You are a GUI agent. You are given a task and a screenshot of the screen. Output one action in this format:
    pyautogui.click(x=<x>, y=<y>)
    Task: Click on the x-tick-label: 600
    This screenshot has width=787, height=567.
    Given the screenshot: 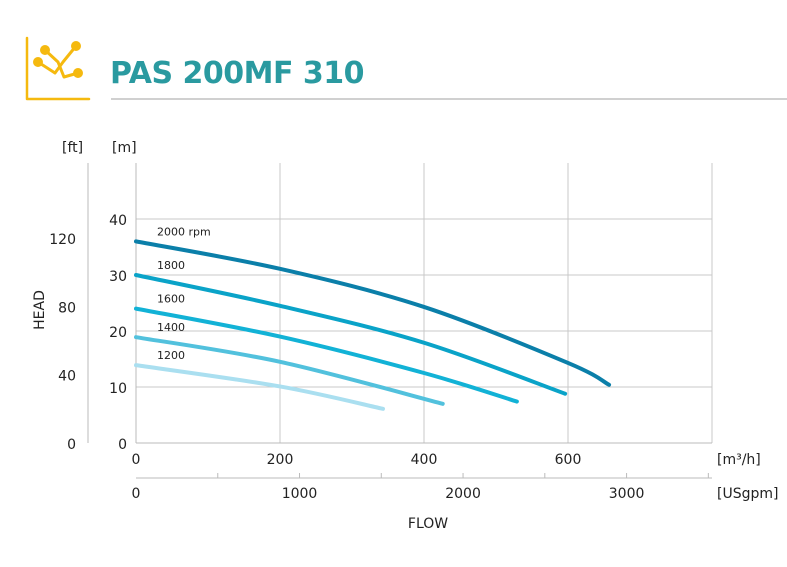 What is the action you would take?
    pyautogui.click(x=568, y=460)
    